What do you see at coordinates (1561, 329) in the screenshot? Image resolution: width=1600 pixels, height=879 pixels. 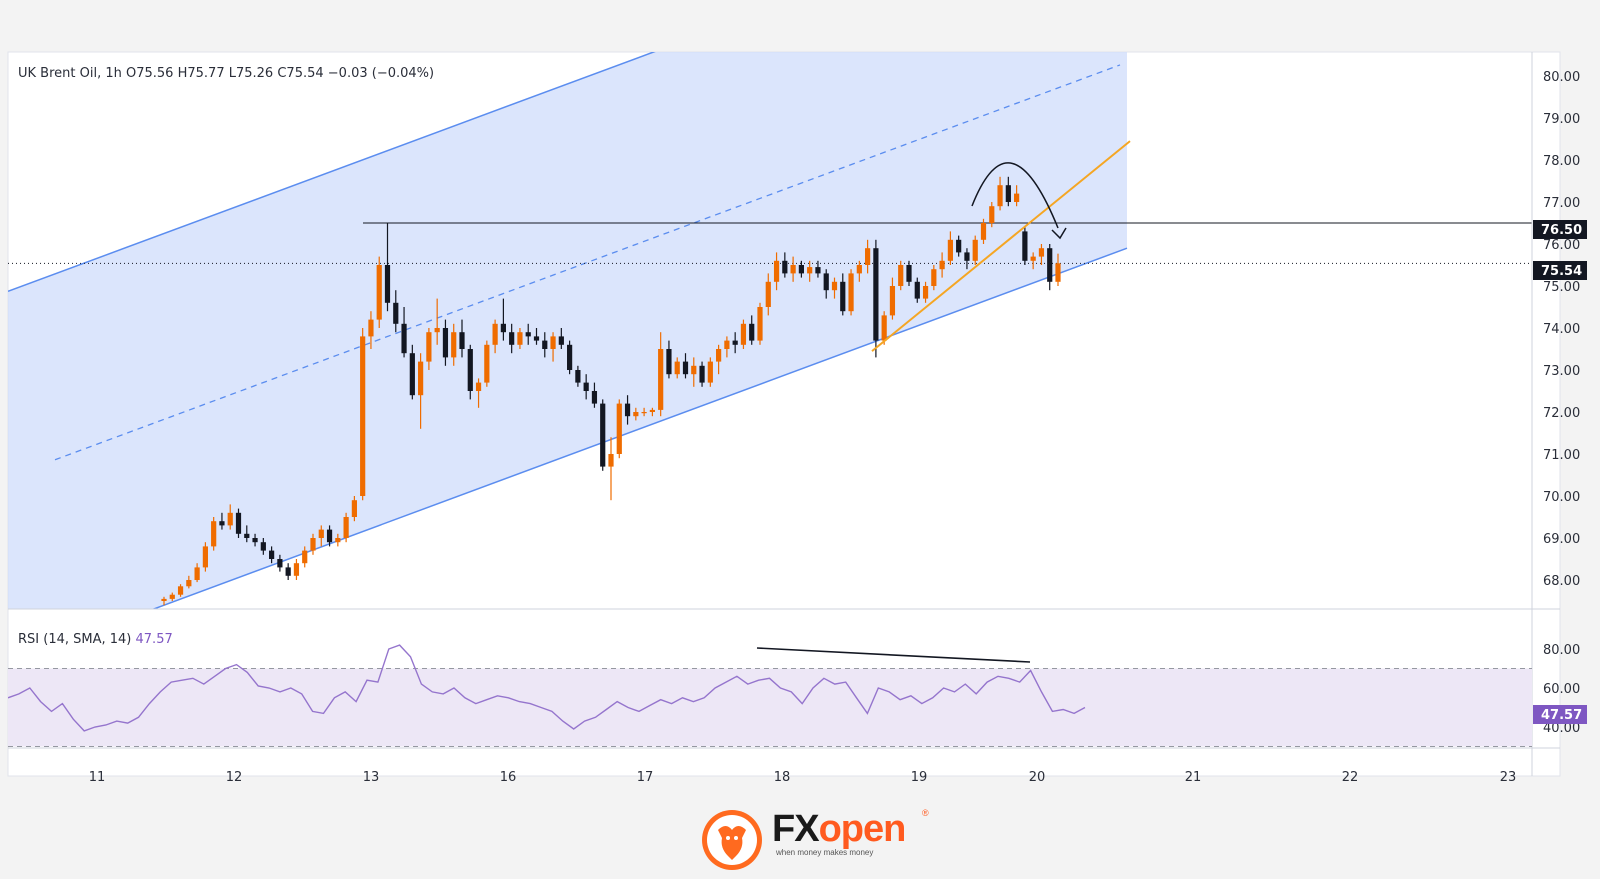 I see `price-tick-label: 74.00` at bounding box center [1561, 329].